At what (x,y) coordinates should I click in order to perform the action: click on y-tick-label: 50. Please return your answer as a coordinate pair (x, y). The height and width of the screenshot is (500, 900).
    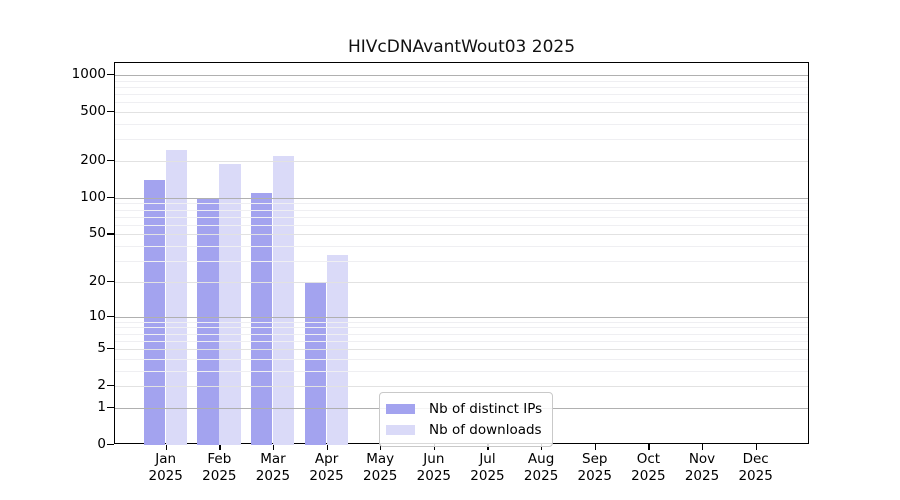
    Looking at the image, I should click on (97, 233).